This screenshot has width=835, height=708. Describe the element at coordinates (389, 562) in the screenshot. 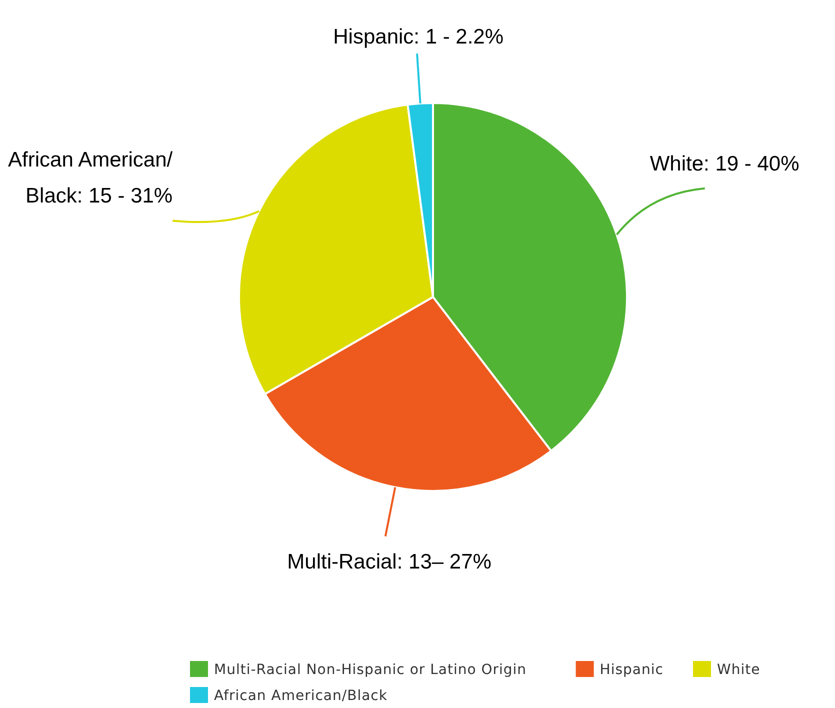

I see `data-label: Multi-Racial: 13– 27%` at that location.